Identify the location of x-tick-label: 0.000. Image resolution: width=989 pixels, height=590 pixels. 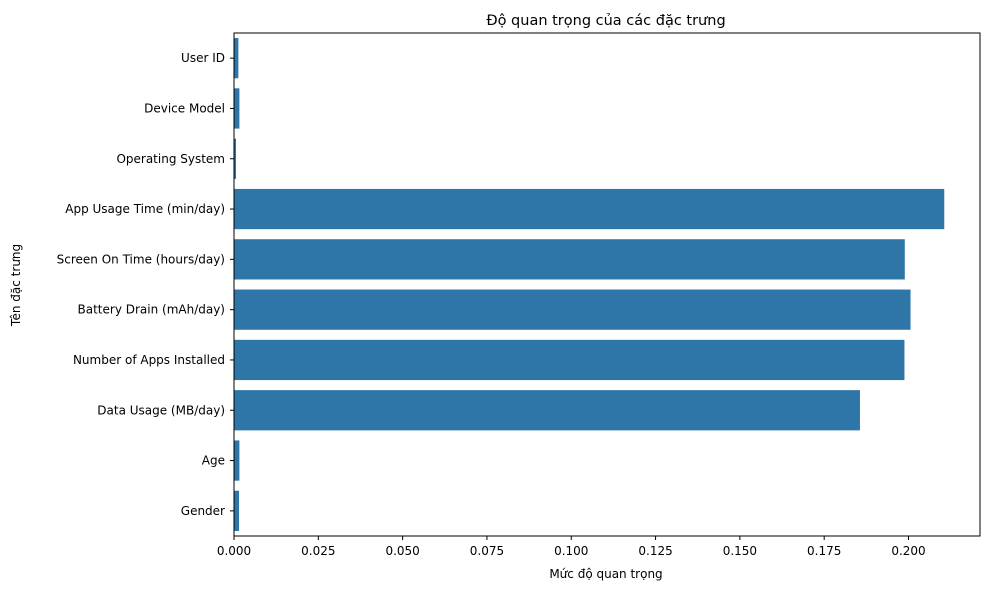
(234, 551).